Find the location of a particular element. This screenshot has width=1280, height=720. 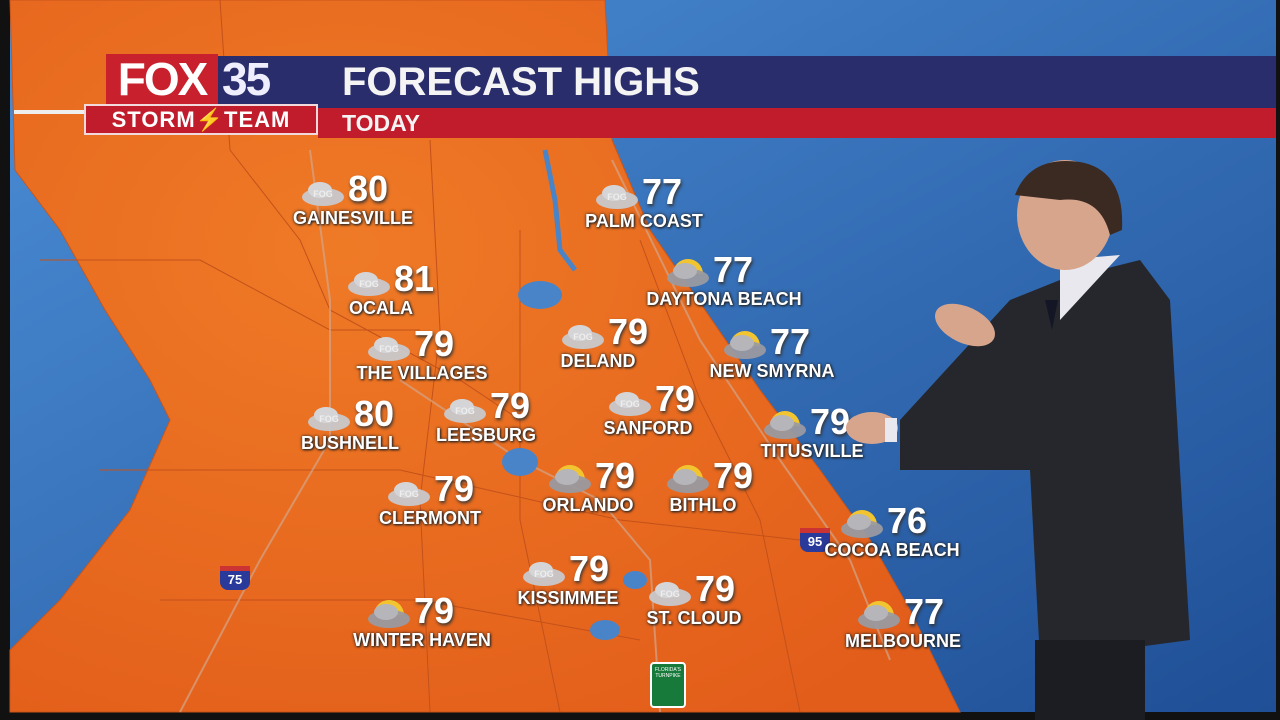

city-name: ORLANDO is located at coordinates (588, 505).